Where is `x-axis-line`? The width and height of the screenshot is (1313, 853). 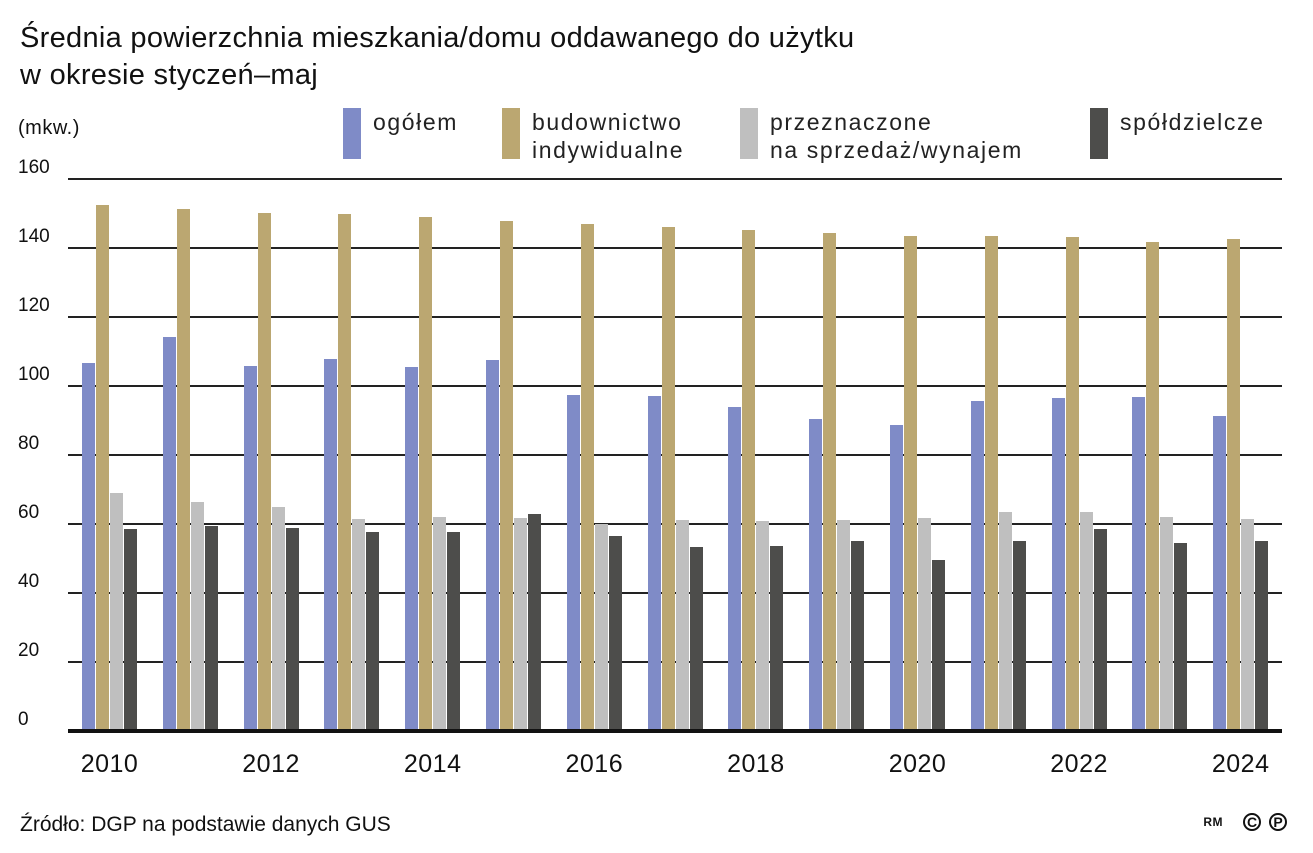 x-axis-line is located at coordinates (675, 731).